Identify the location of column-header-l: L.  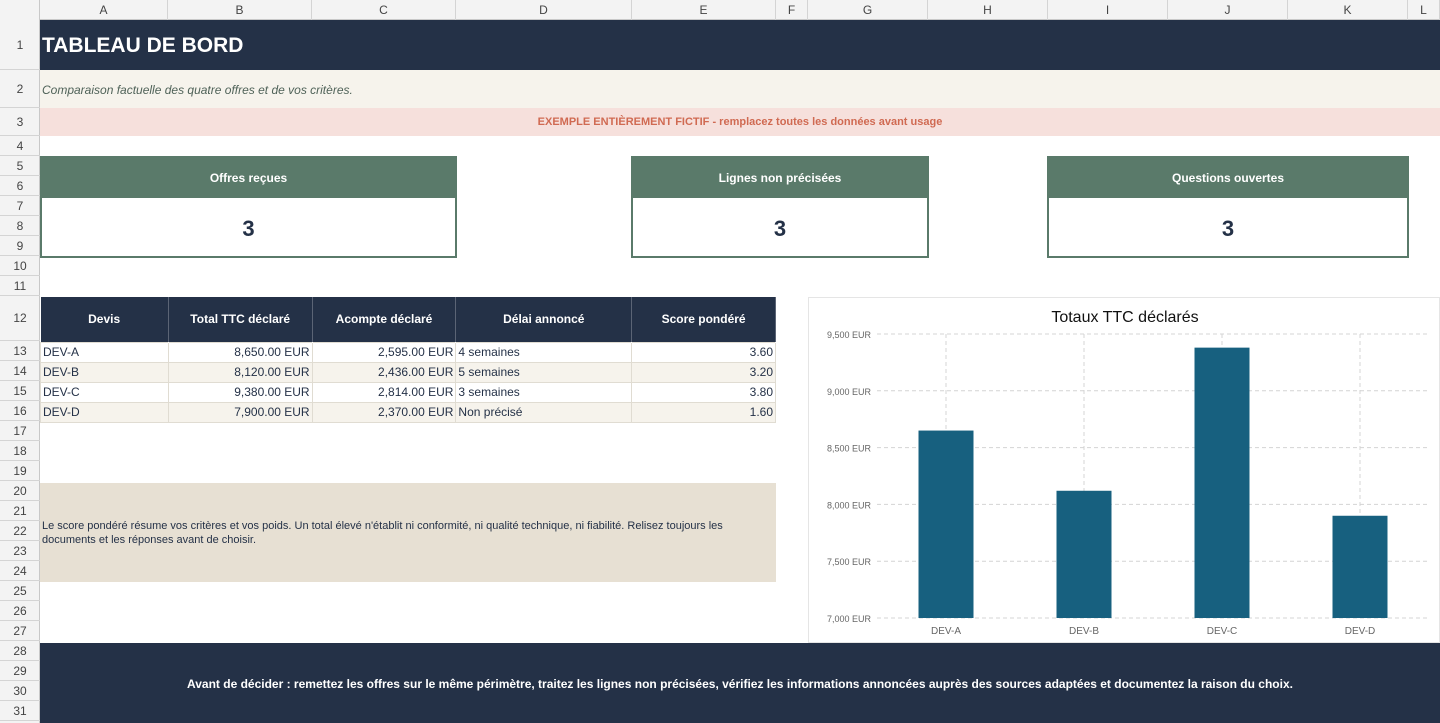
(1424, 10).